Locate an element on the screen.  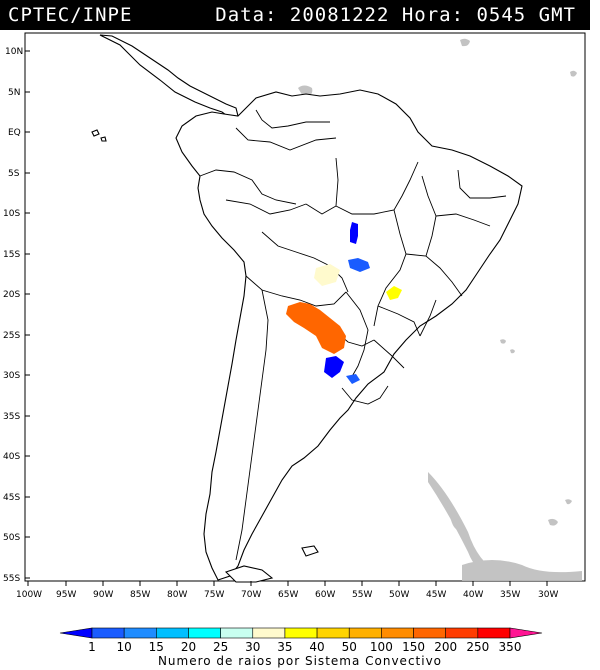
source-label: CPTEC/INPE is located at coordinates (70, 15).